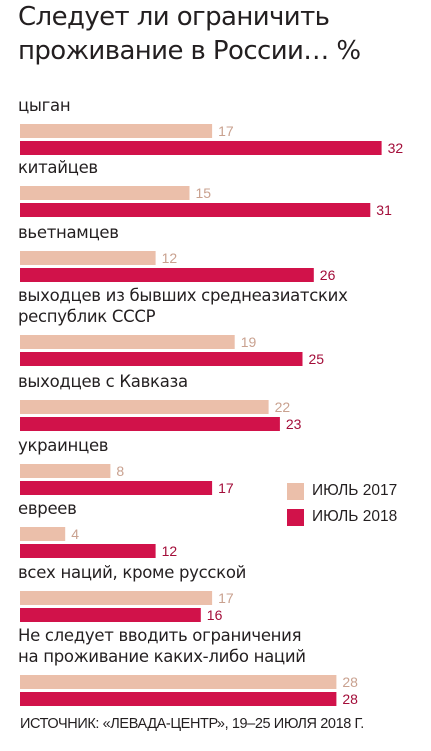 The image size is (431, 751). What do you see at coordinates (350, 682) in the screenshot?
I see `value-label-2017: 28` at bounding box center [350, 682].